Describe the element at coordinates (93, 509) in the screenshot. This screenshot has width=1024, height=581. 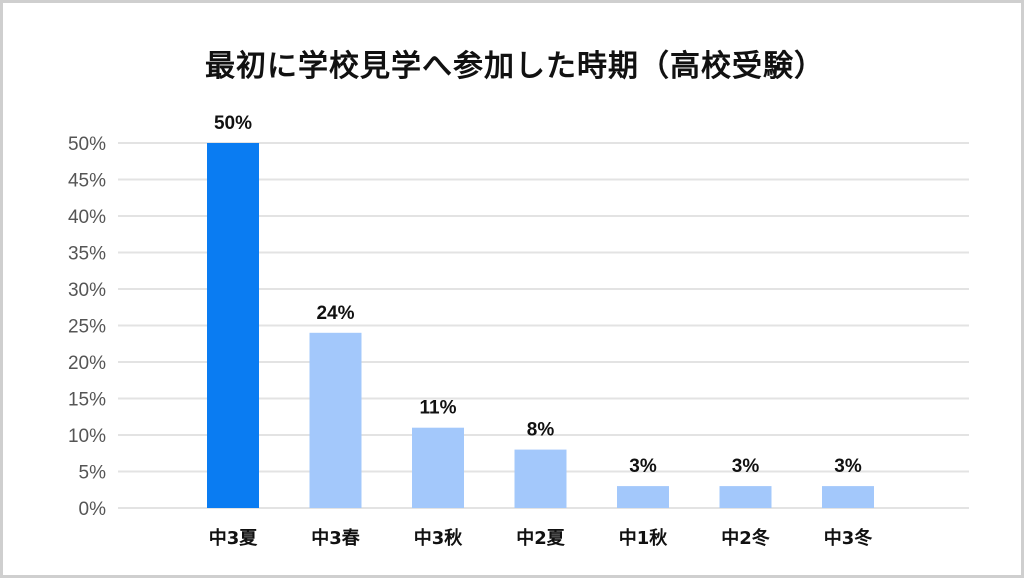
I see `y-tick-label: 0%` at that location.